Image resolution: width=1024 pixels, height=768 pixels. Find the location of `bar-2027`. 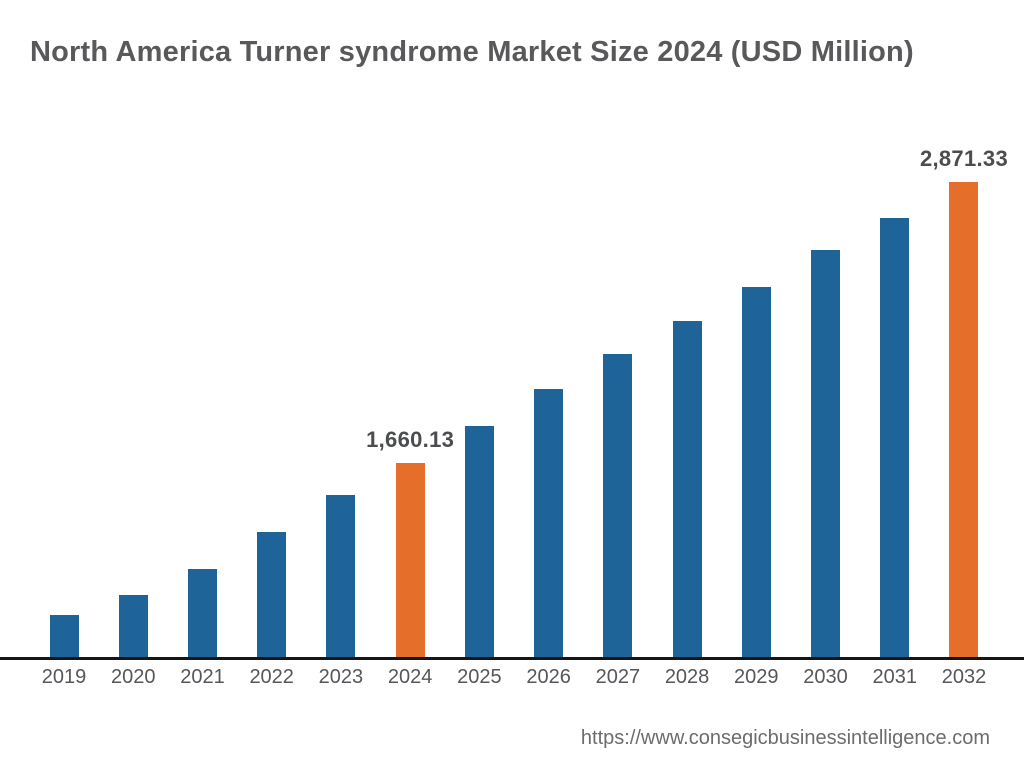

bar-2027 is located at coordinates (618, 506).